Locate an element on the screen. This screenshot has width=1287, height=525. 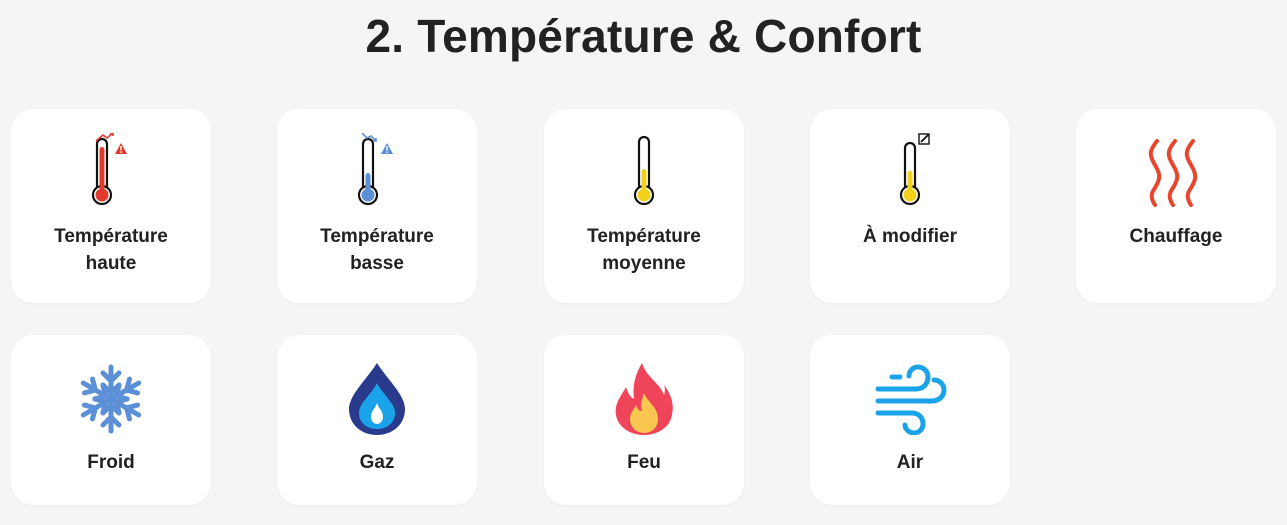
card-label: Température haute is located at coordinates (111, 250).